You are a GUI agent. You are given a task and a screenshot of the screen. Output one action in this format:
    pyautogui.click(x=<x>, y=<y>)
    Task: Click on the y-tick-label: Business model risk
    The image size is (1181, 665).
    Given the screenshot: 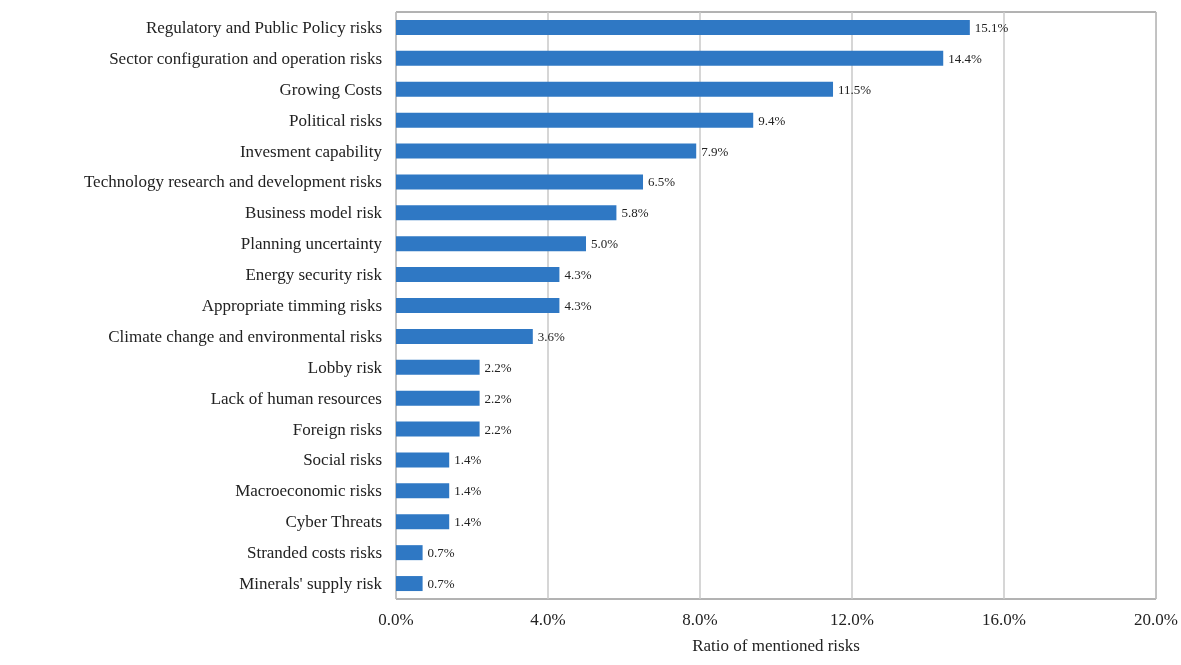 What is the action you would take?
    pyautogui.click(x=314, y=213)
    